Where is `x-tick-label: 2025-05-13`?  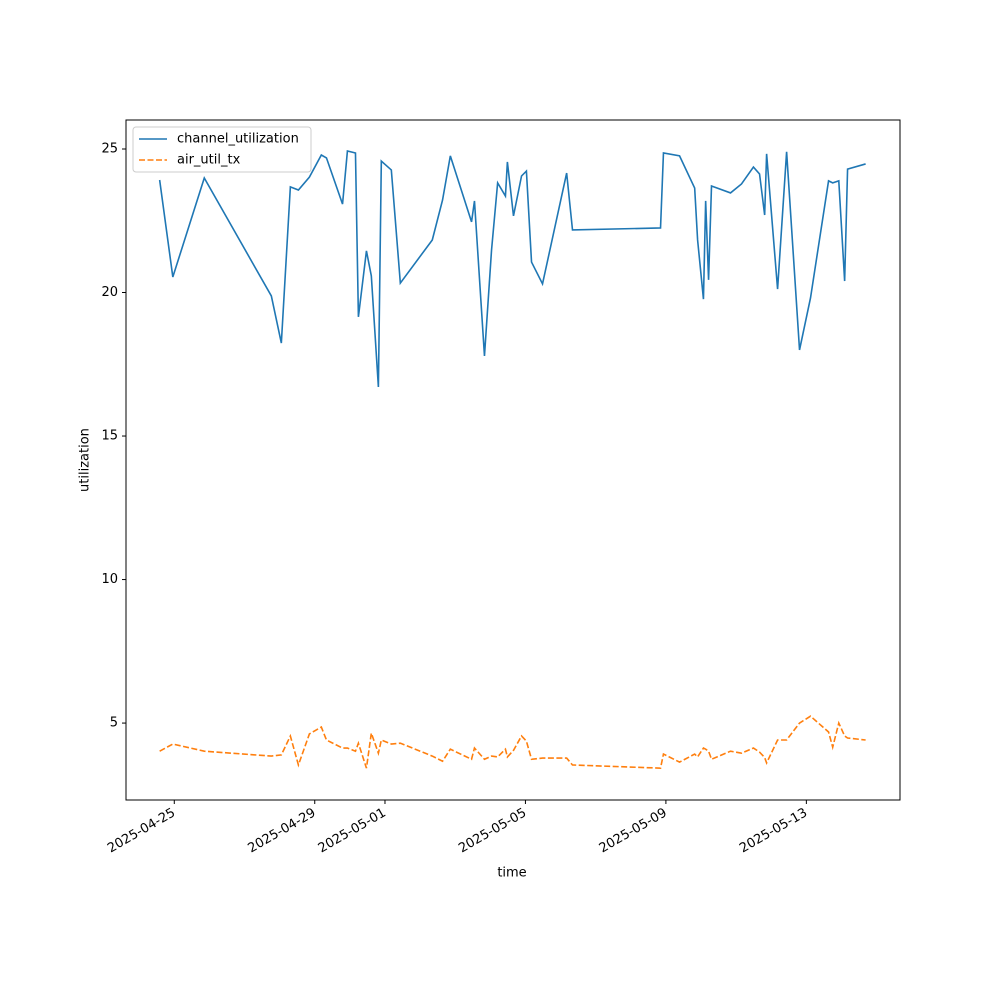
x-tick-label: 2025-05-13 is located at coordinates (773, 831).